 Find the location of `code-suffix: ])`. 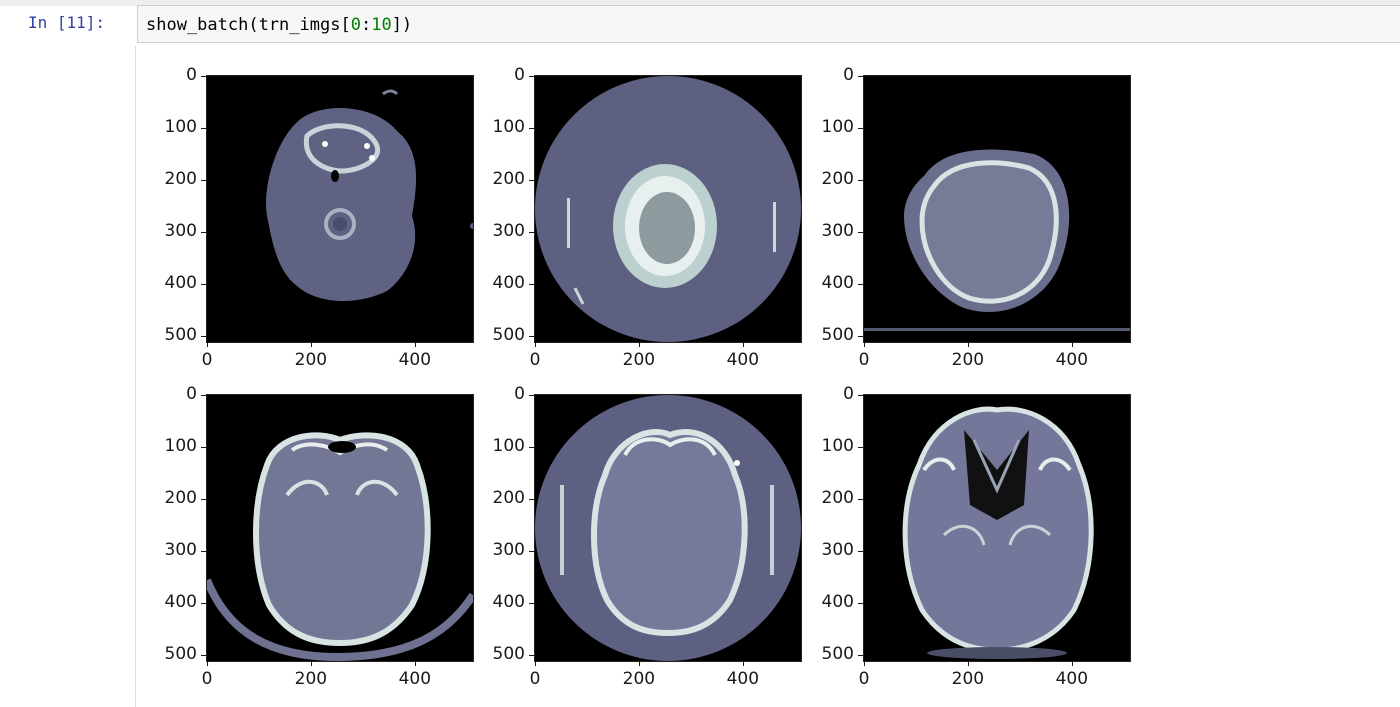

code-suffix: ]) is located at coordinates (402, 25).